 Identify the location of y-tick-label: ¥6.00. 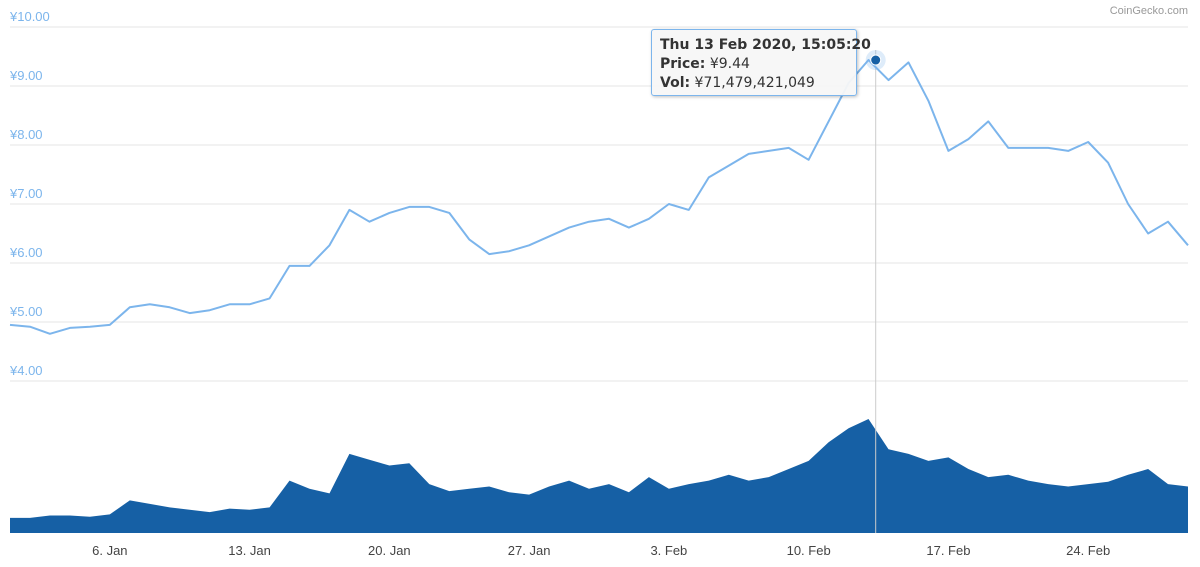
(26, 252).